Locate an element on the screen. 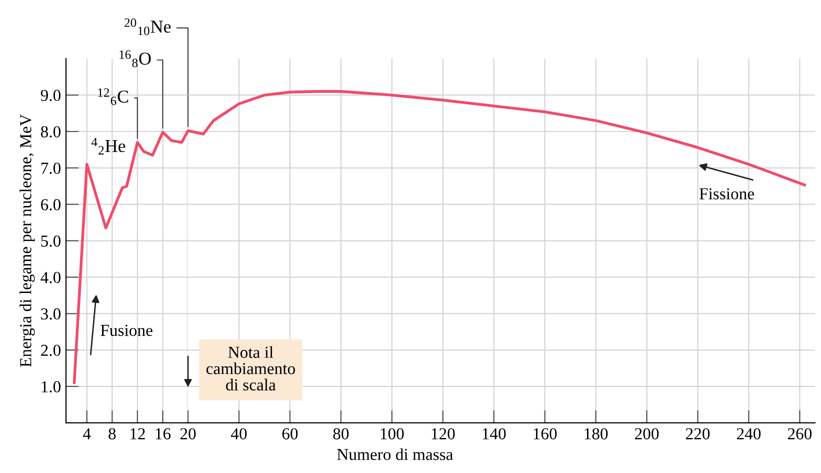  y-tick-label: 8.0 is located at coordinates (50, 132).